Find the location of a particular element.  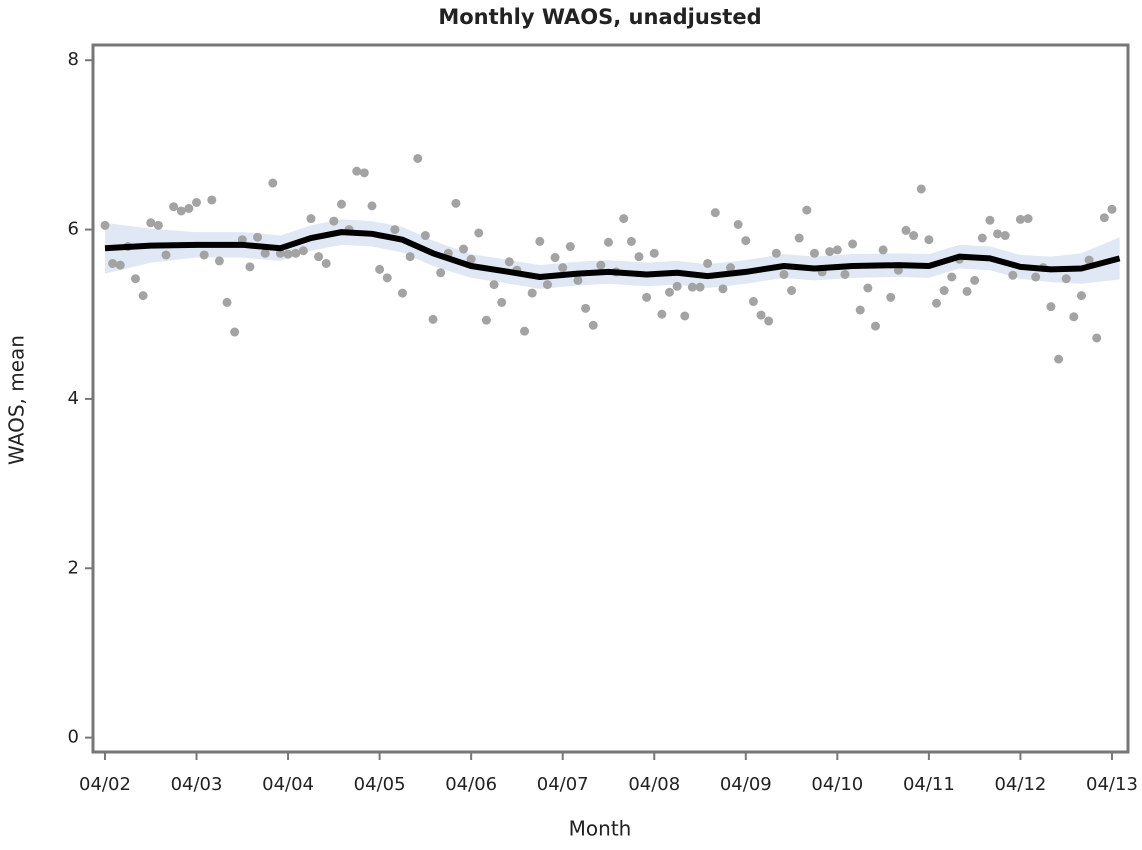

x-tick-label: 04/04 is located at coordinates (288, 784).